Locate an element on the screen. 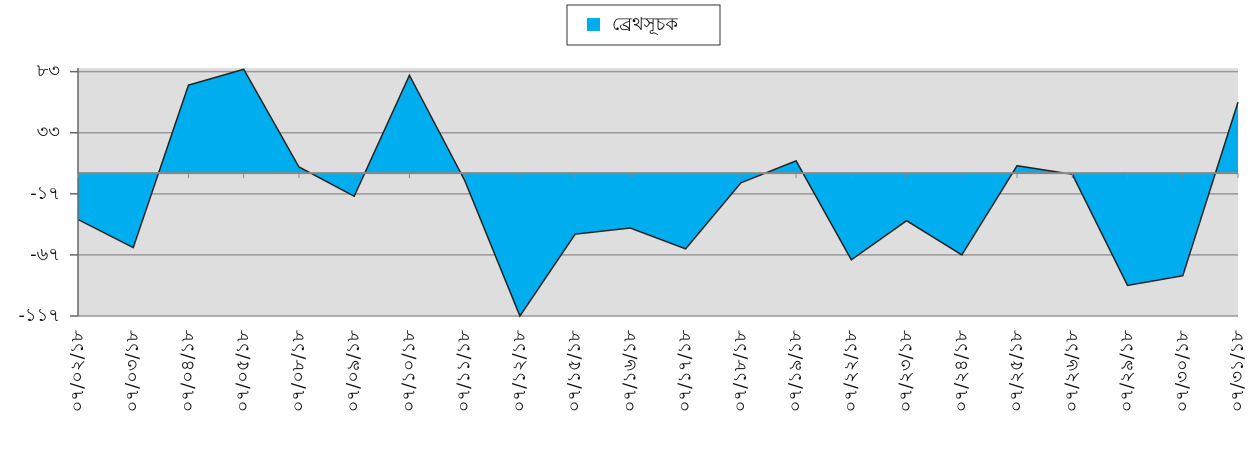  x-tick-label: ০৭/১৬/১৮ is located at coordinates (629, 371).